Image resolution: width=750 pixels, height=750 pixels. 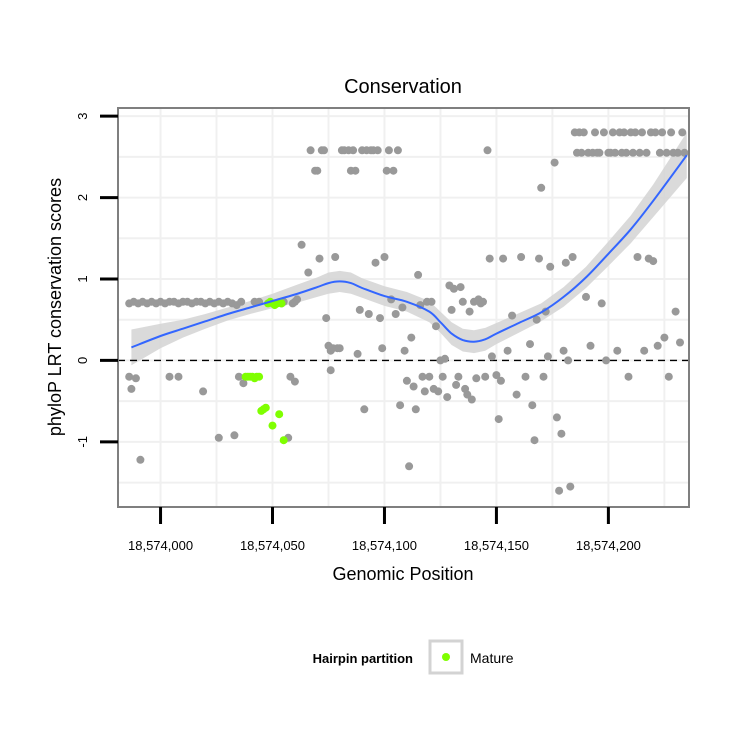 What do you see at coordinates (272, 545) in the screenshot?
I see `x-tick-label: 18,574,050` at bounding box center [272, 545].